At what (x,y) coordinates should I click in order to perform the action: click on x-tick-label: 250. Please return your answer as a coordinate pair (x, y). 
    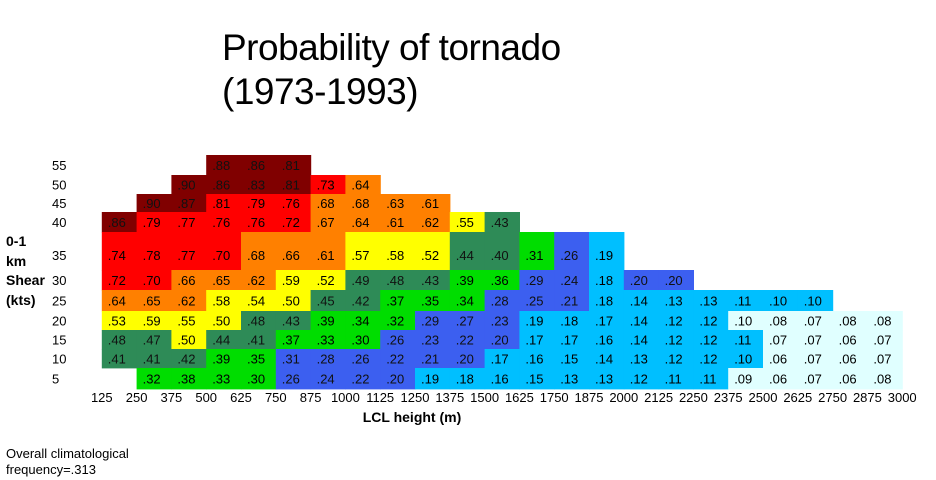
    Looking at the image, I should click on (137, 397).